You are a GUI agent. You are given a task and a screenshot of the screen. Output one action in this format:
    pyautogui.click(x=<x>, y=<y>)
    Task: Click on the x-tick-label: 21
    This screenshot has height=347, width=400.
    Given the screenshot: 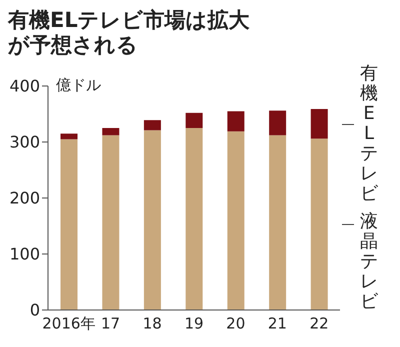 What is the action you would take?
    pyautogui.click(x=277, y=323)
    